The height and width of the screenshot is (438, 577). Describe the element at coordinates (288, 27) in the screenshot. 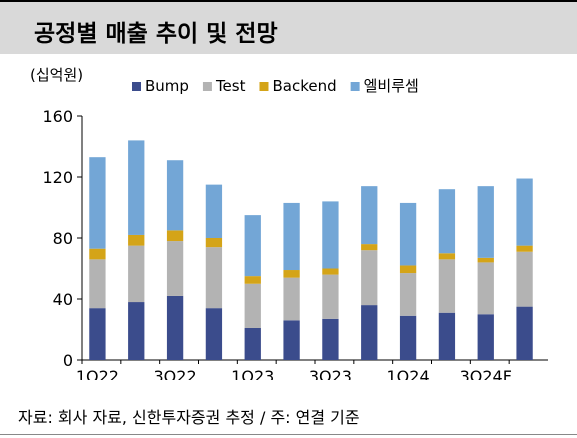

I see `title-bar: 공정별 매출 추이 및 전망` at that location.